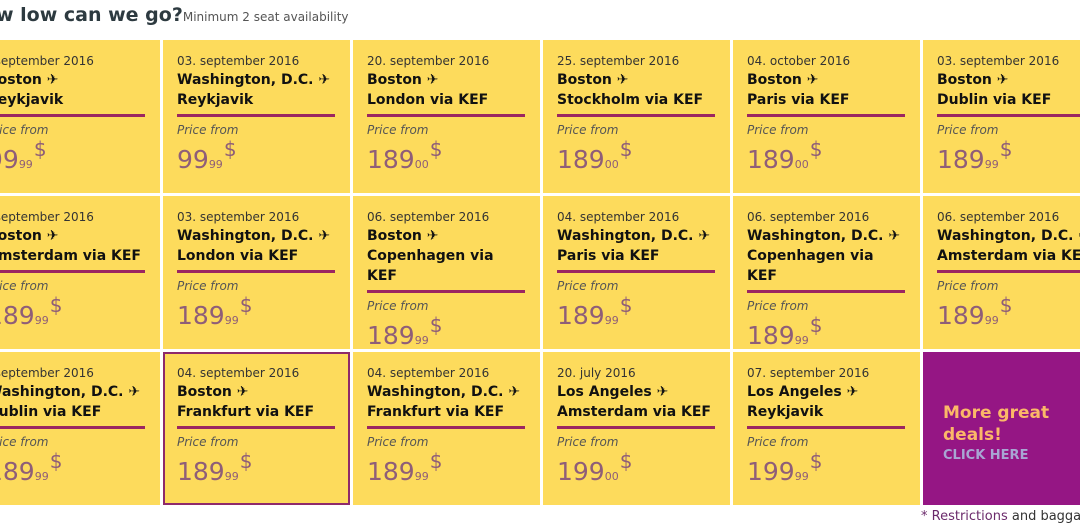 The height and width of the screenshot is (528, 1080). Describe the element at coordinates (193, 159) in the screenshot. I see `price-int: 99` at that location.